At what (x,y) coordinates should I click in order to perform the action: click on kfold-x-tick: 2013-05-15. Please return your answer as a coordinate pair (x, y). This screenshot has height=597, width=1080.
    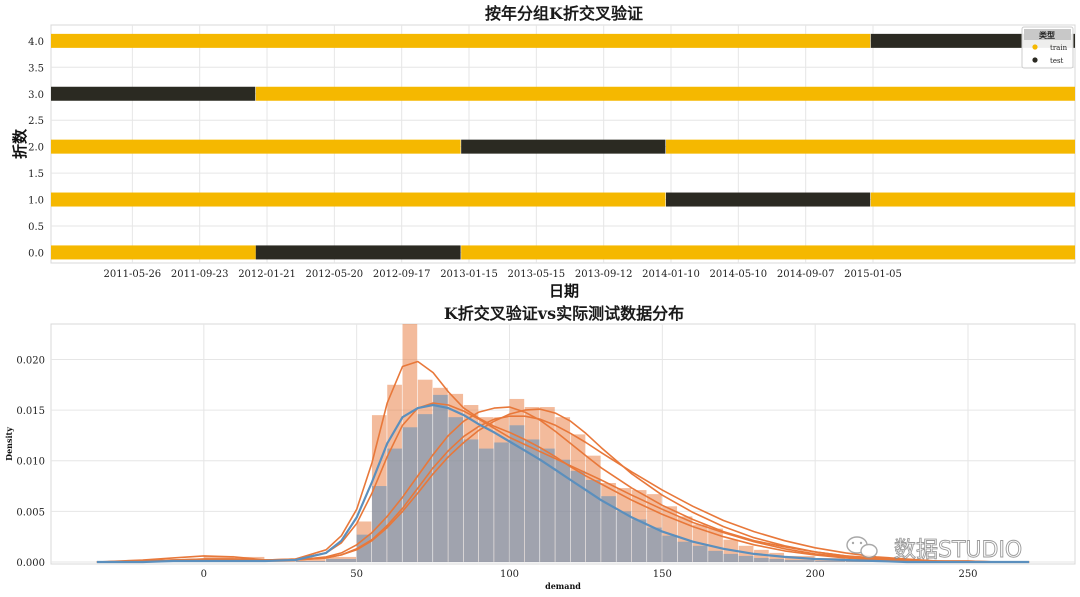
    Looking at the image, I should click on (537, 274).